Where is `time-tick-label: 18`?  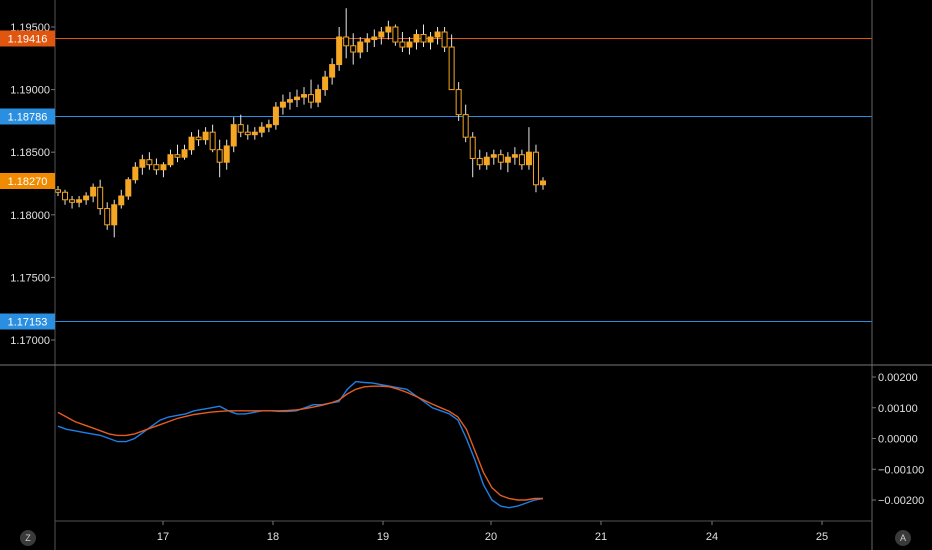
time-tick-label: 18 is located at coordinates (273, 537).